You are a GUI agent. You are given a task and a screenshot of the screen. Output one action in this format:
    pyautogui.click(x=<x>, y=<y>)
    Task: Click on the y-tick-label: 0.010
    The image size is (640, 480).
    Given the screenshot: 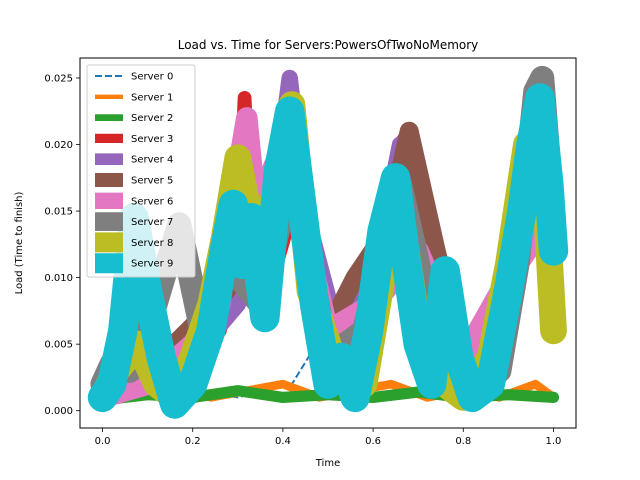 What is the action you would take?
    pyautogui.click(x=58, y=278)
    